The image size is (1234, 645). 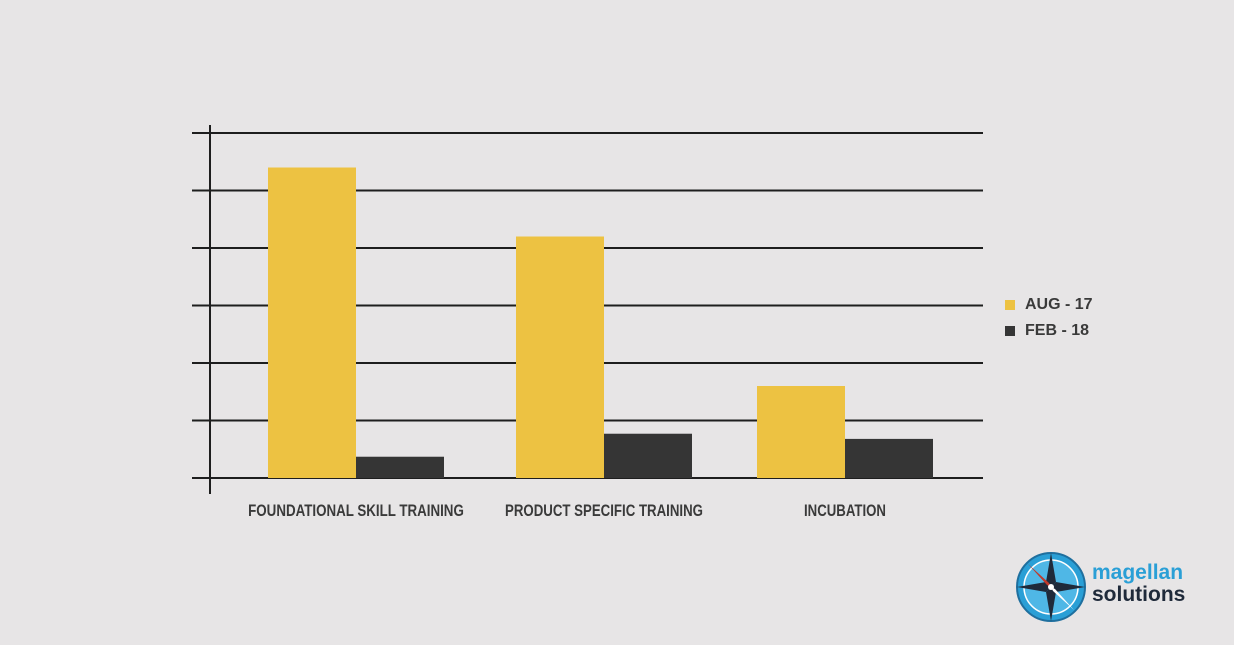 I want to click on logo-text-solutions: solutions, so click(x=1139, y=594).